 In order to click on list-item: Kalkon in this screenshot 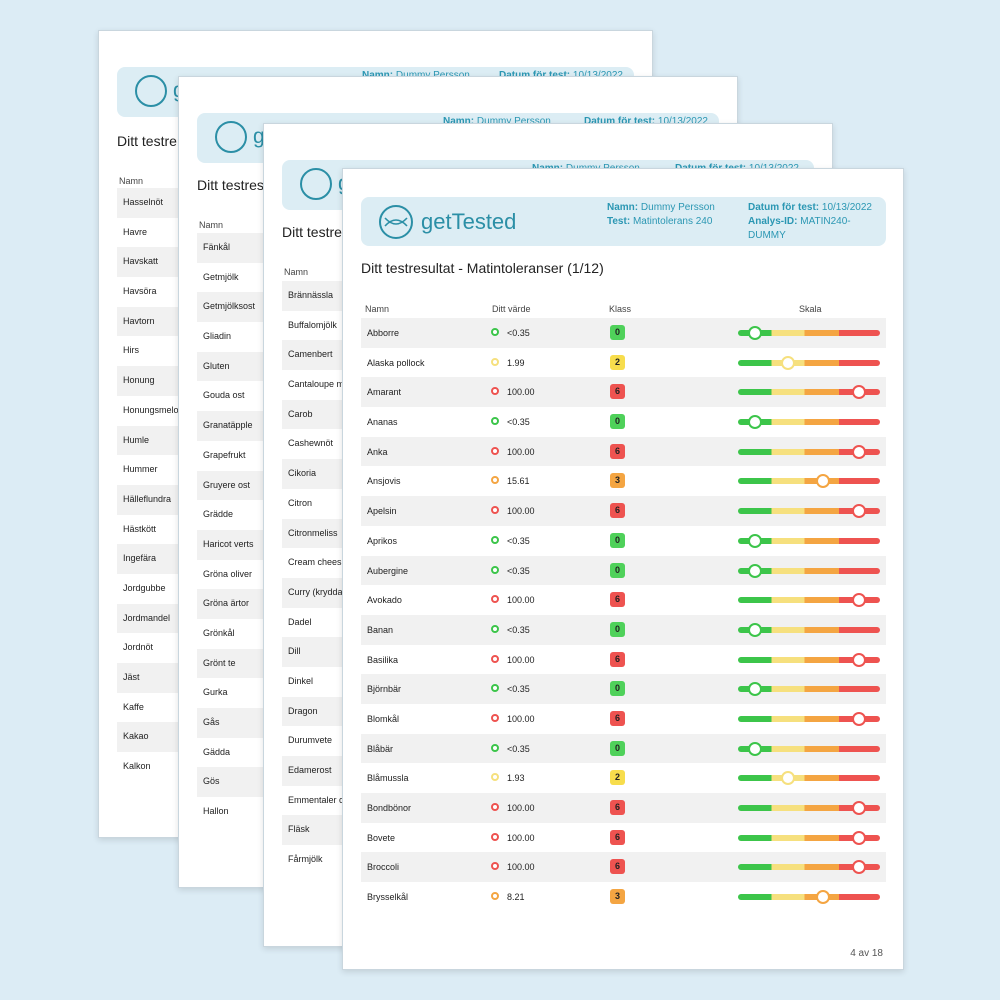, I will do `click(137, 766)`.